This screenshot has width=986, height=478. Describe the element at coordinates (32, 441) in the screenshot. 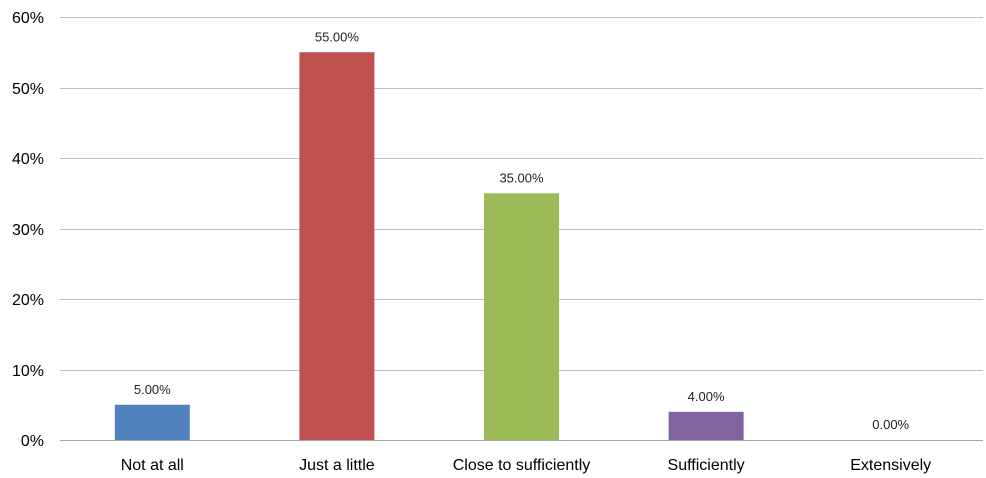

I see `y-tick-label: 0%` at that location.